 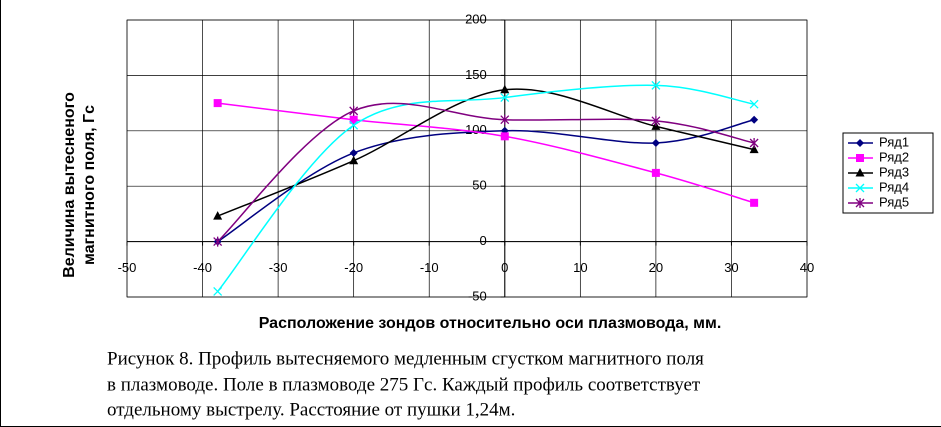 I want to click on x-tick-label: -50, so click(x=127, y=267).